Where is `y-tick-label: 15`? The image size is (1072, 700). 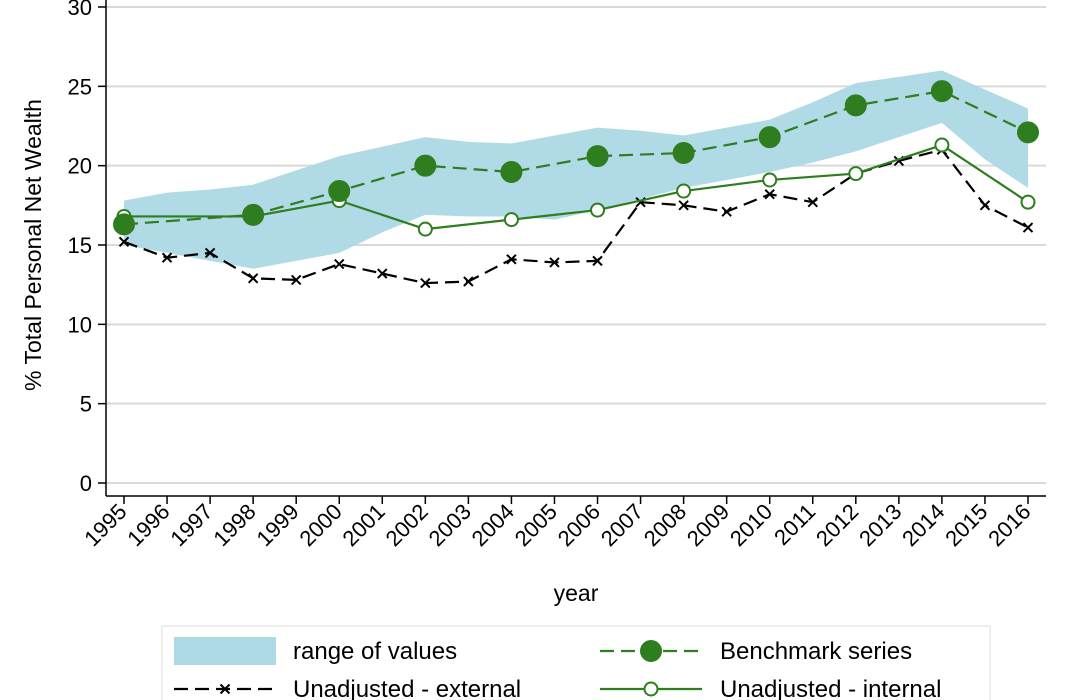 y-tick-label: 15 is located at coordinates (80, 245).